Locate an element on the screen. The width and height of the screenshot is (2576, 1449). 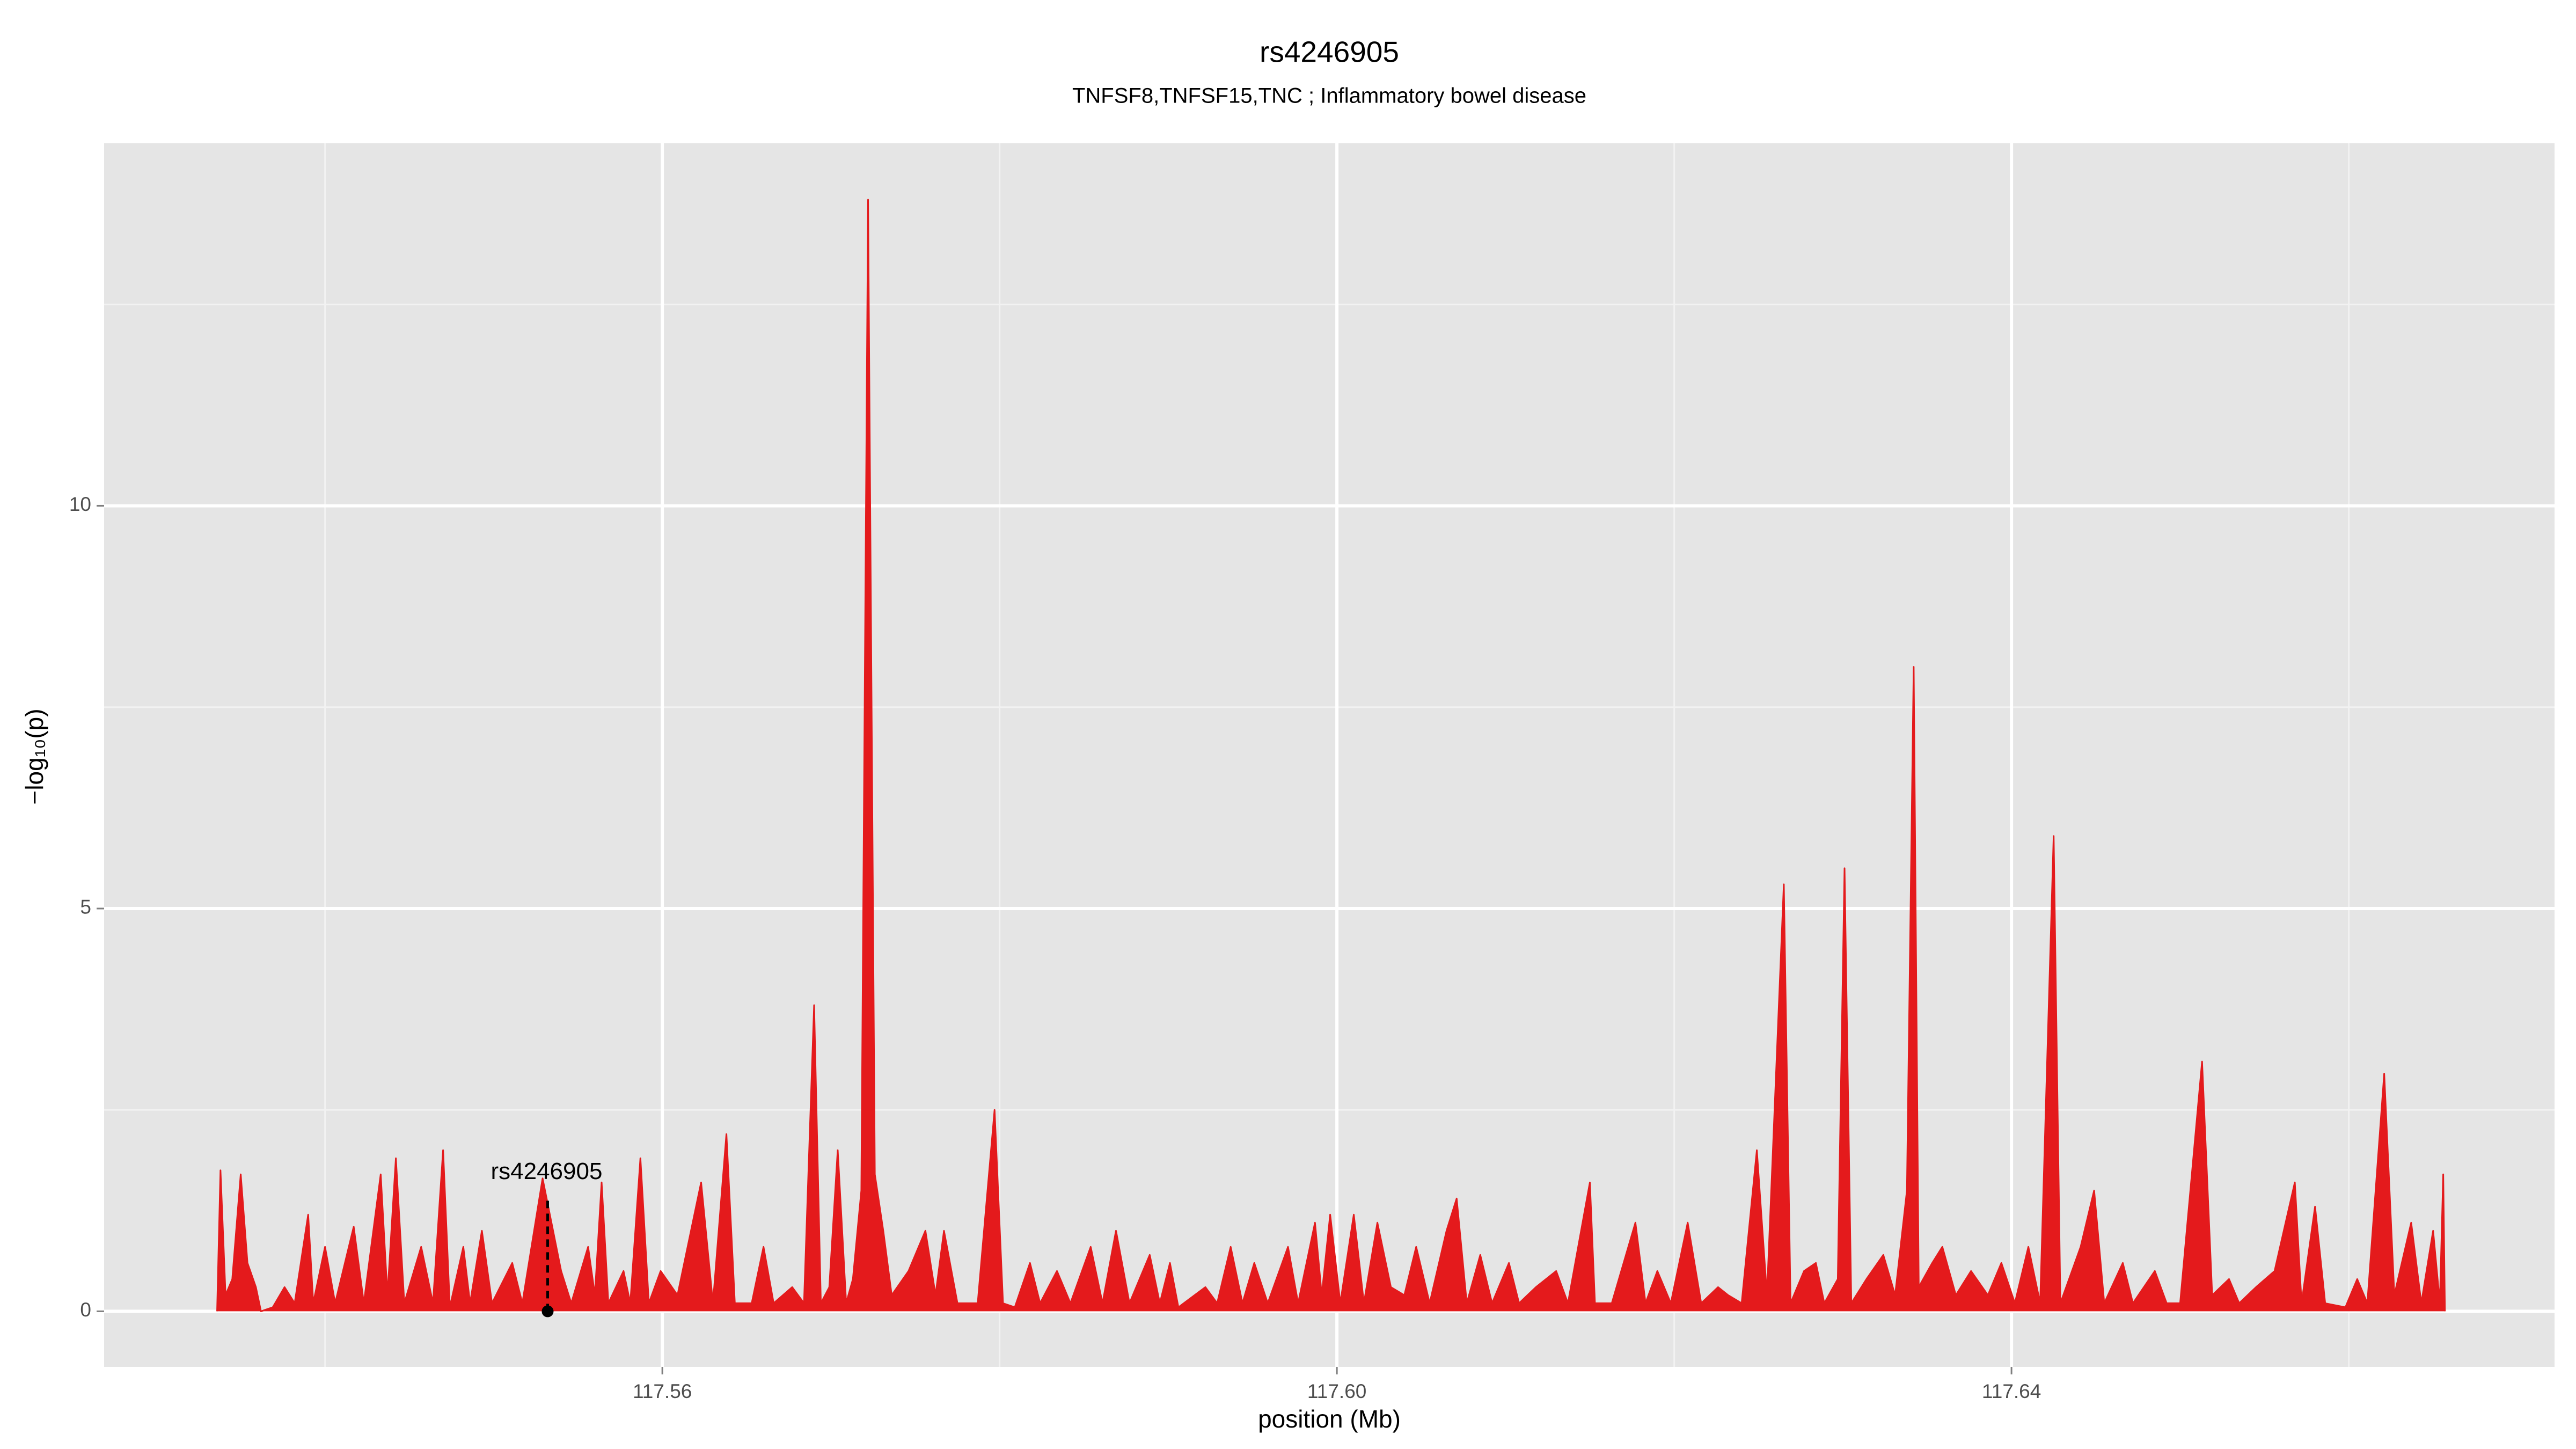
y-tick-label: 5 is located at coordinates (85, 907).